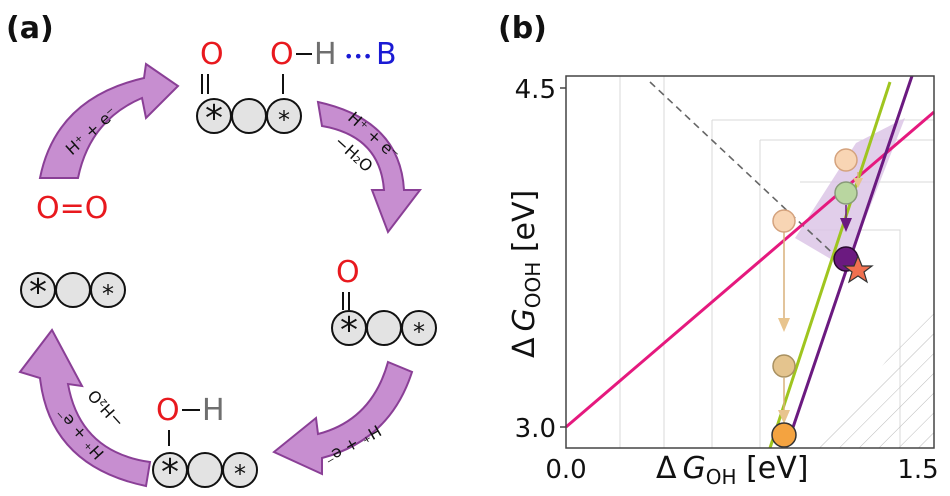 This screenshot has width=950, height=496. Describe the element at coordinates (876, 374) in the screenshot. I see `hatched-region` at that location.